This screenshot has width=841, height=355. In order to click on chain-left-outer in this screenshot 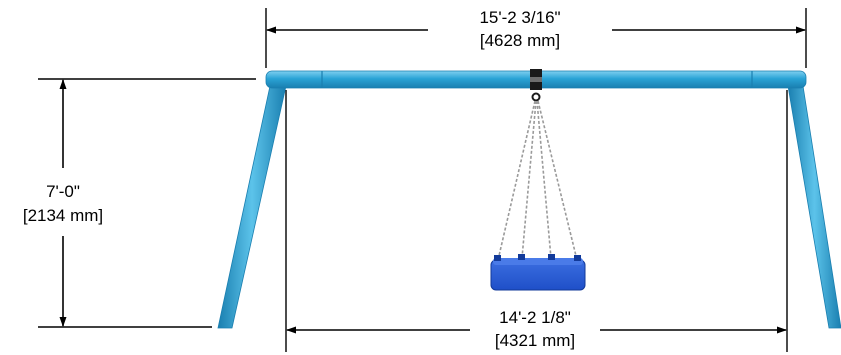, I will do `click(516, 180)`.